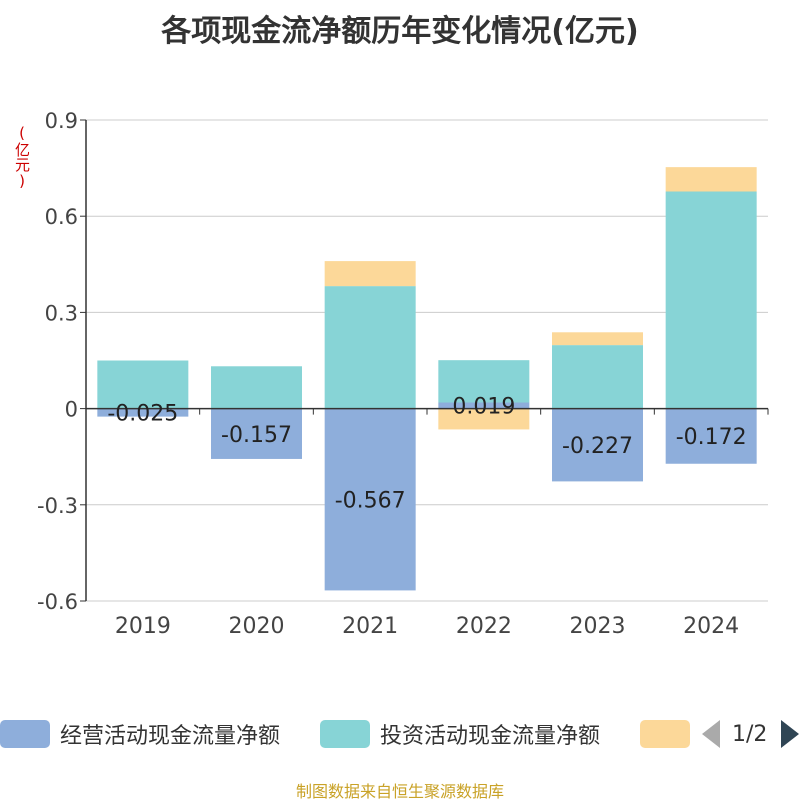  What do you see at coordinates (61, 217) in the screenshot?
I see `y-tick-label: 0.6` at bounding box center [61, 217].